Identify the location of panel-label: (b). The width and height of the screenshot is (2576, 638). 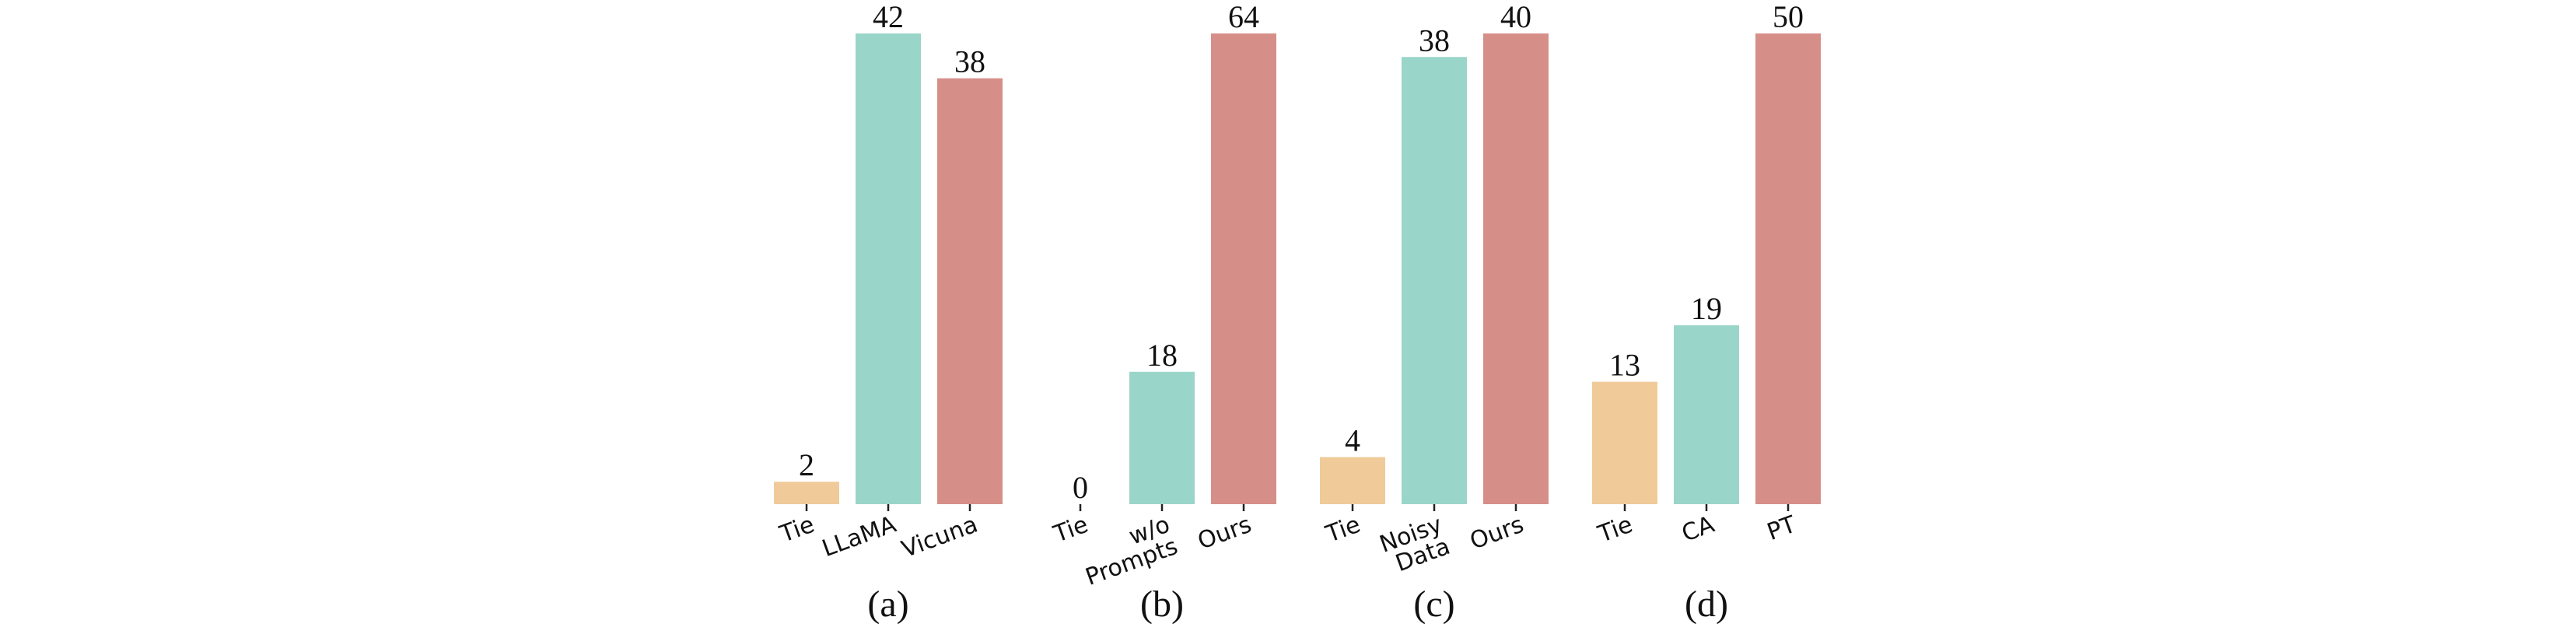
(1162, 604).